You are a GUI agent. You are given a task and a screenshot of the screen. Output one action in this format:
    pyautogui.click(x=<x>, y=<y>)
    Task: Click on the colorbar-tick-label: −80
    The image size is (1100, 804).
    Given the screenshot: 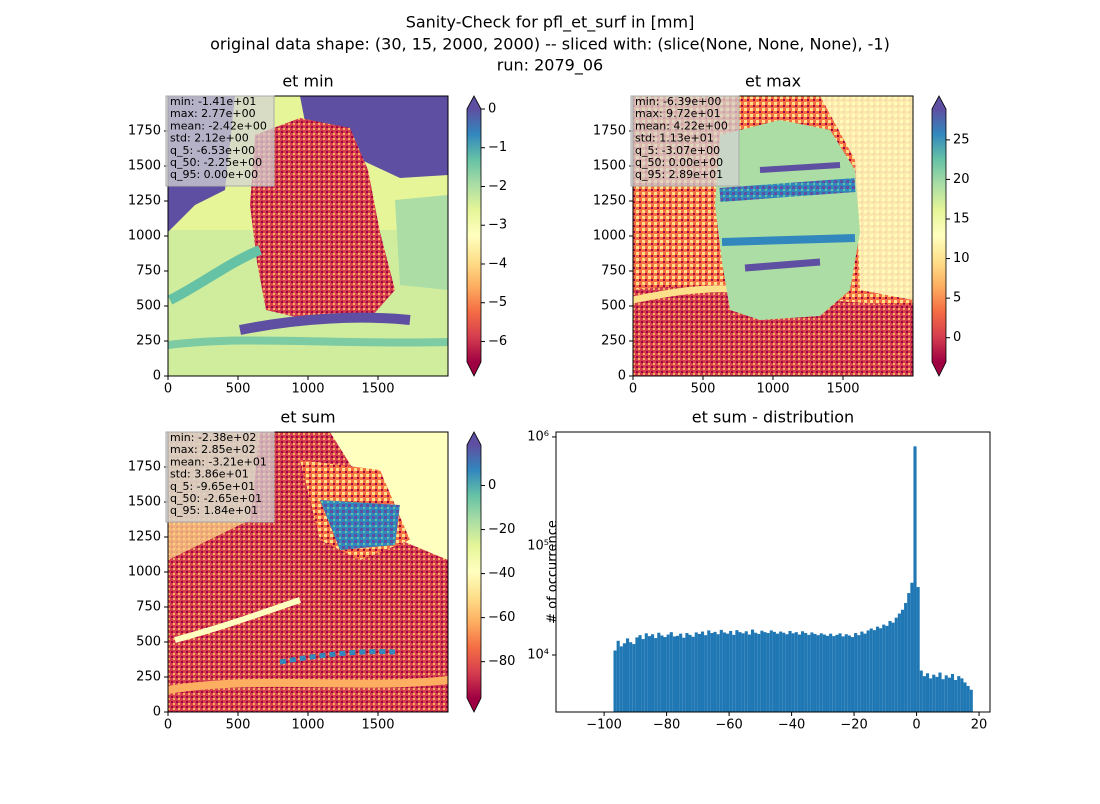 What is the action you would take?
    pyautogui.click(x=501, y=661)
    